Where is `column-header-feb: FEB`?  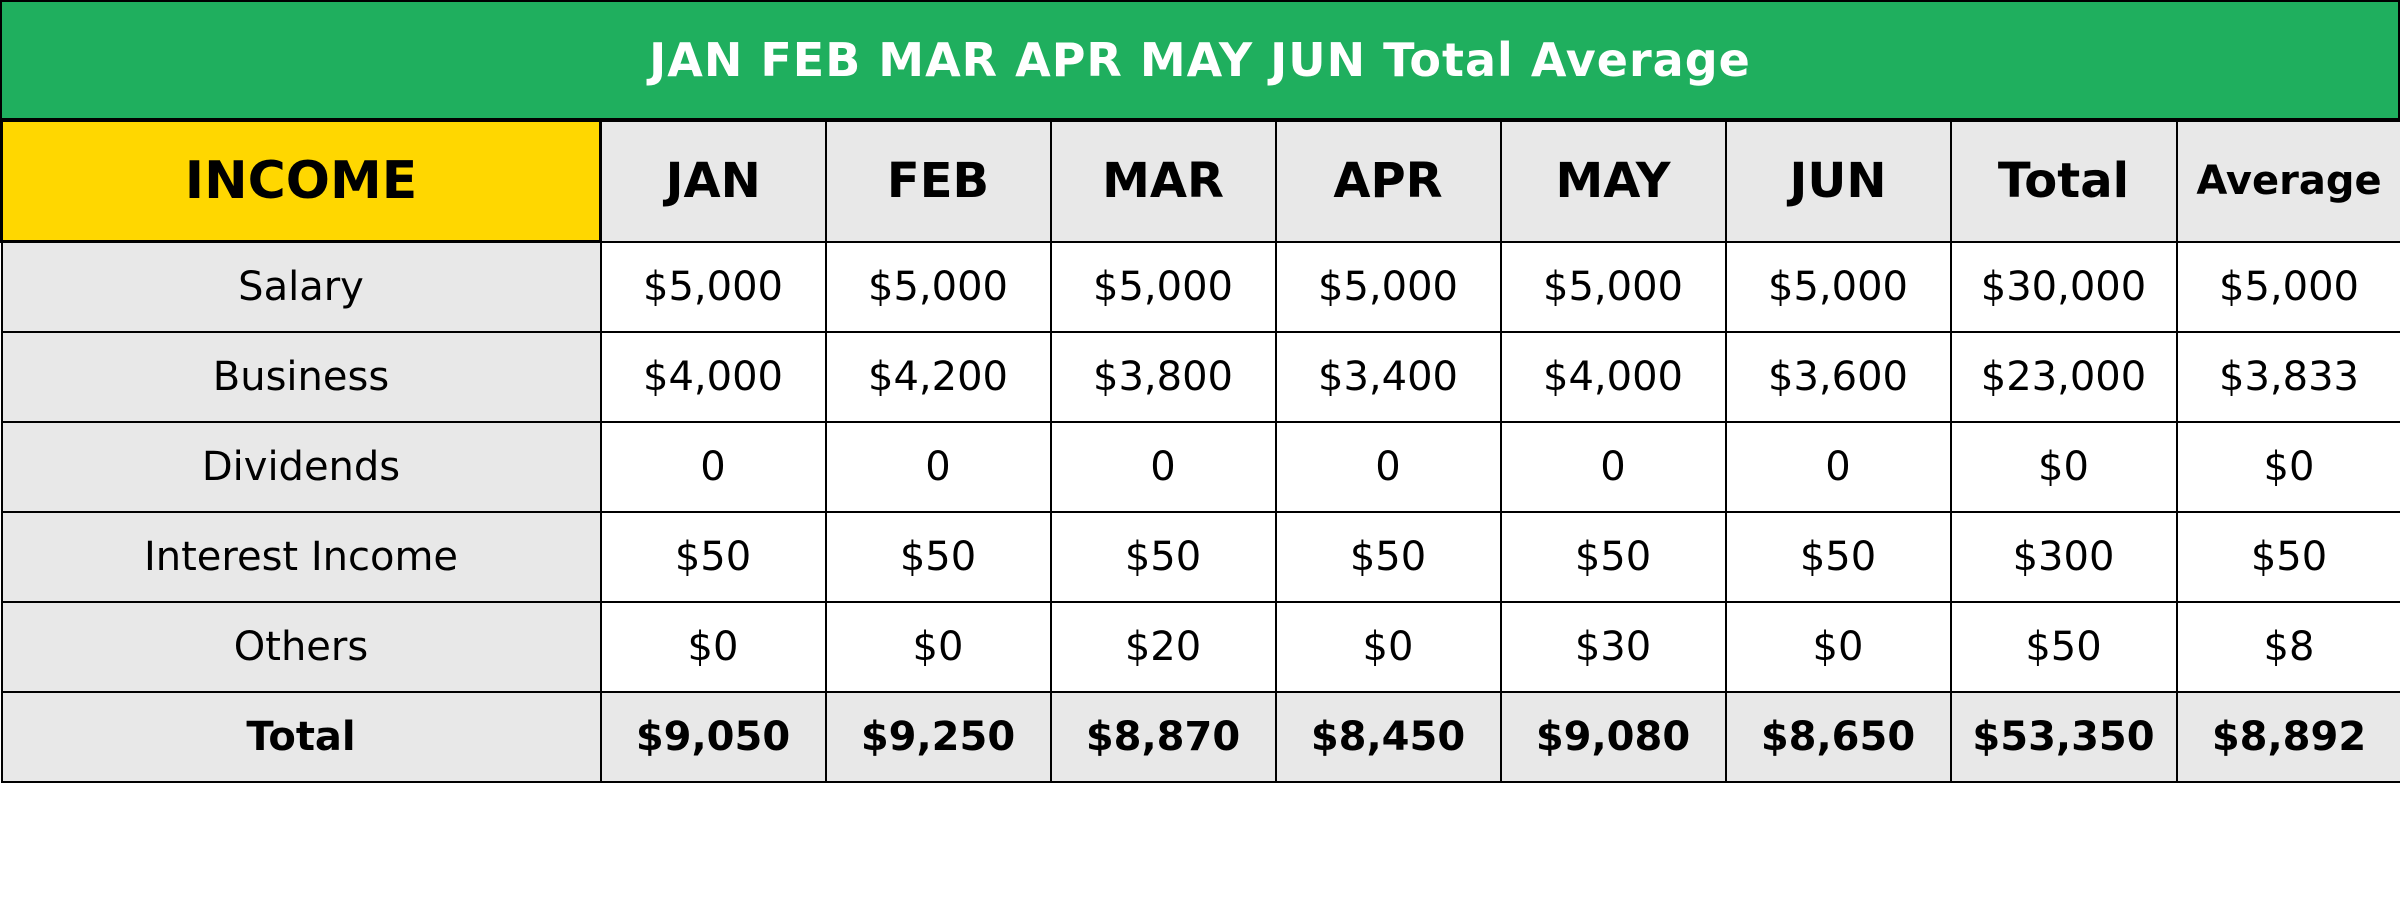
column-header-feb: FEB is located at coordinates (938, 181).